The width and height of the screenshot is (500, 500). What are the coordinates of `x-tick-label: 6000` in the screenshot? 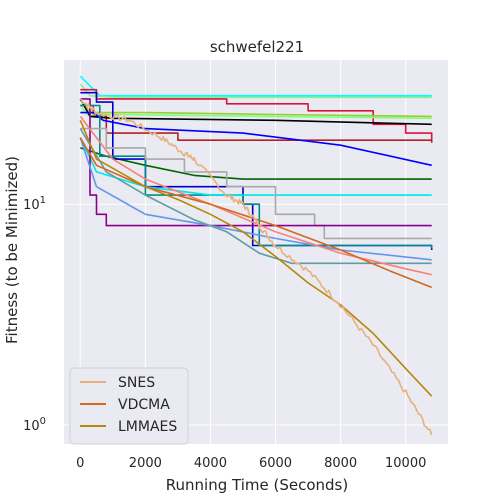 It's located at (275, 463).